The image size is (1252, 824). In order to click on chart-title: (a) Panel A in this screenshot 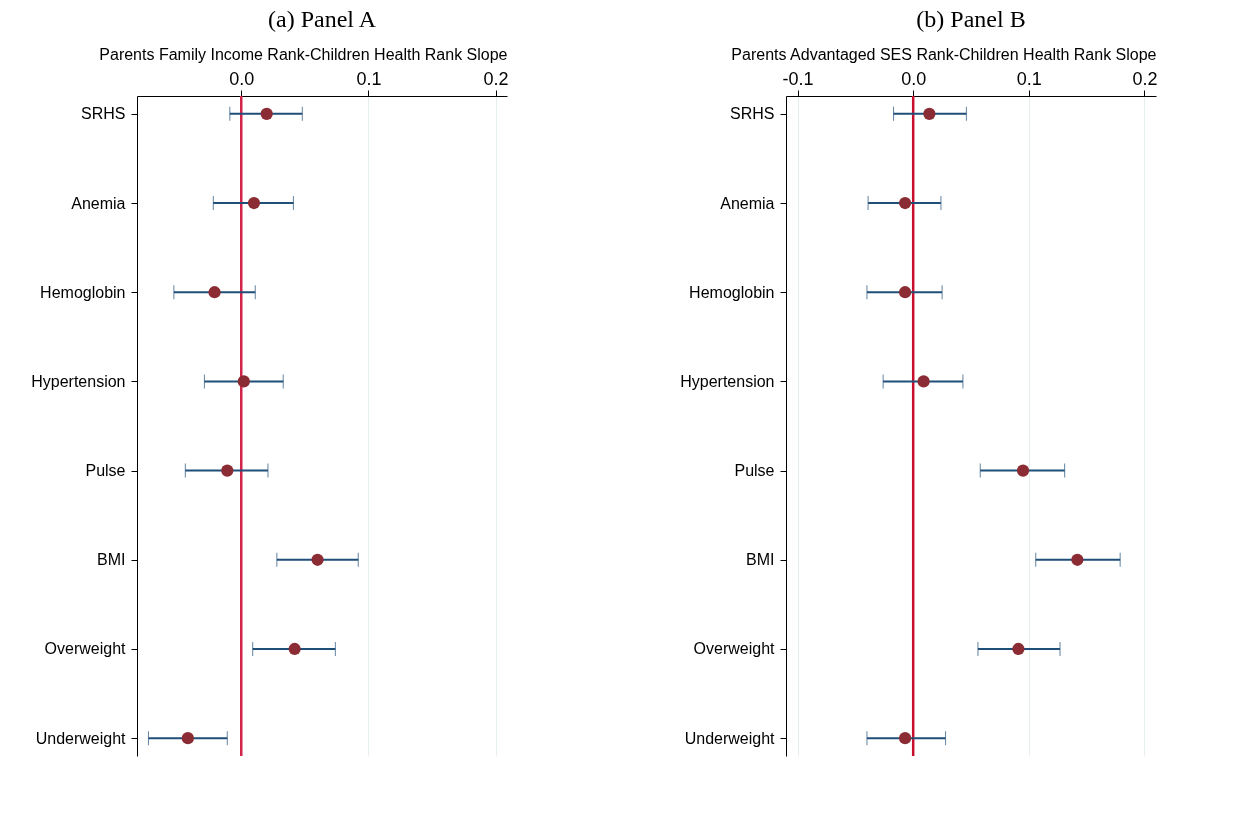, I will do `click(322, 19)`.